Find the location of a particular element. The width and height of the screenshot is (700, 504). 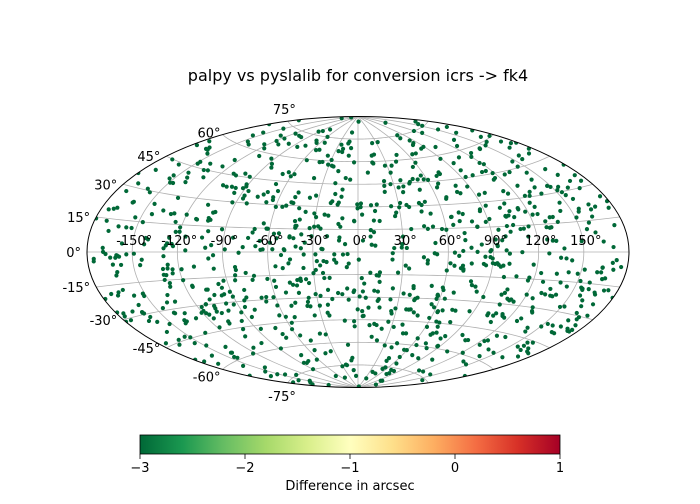

colorbar-tick-label: −2 is located at coordinates (244, 468).